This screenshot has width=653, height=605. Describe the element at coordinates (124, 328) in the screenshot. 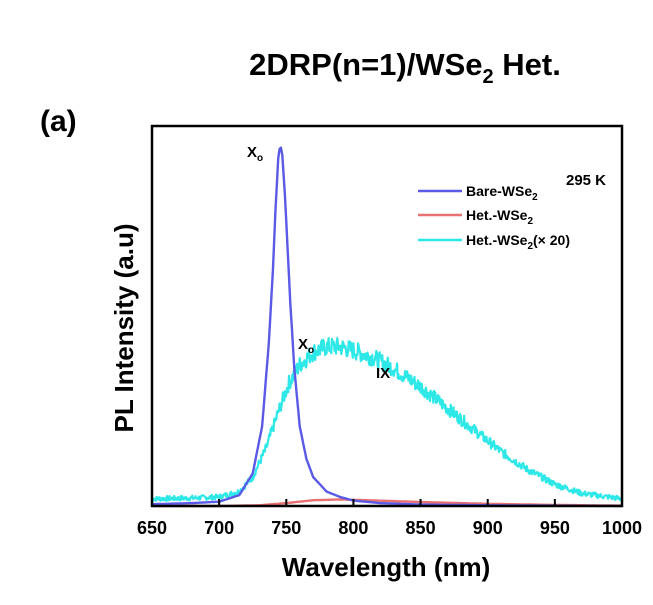

I see `y-axis-label: PL Intensity (a.u)` at that location.